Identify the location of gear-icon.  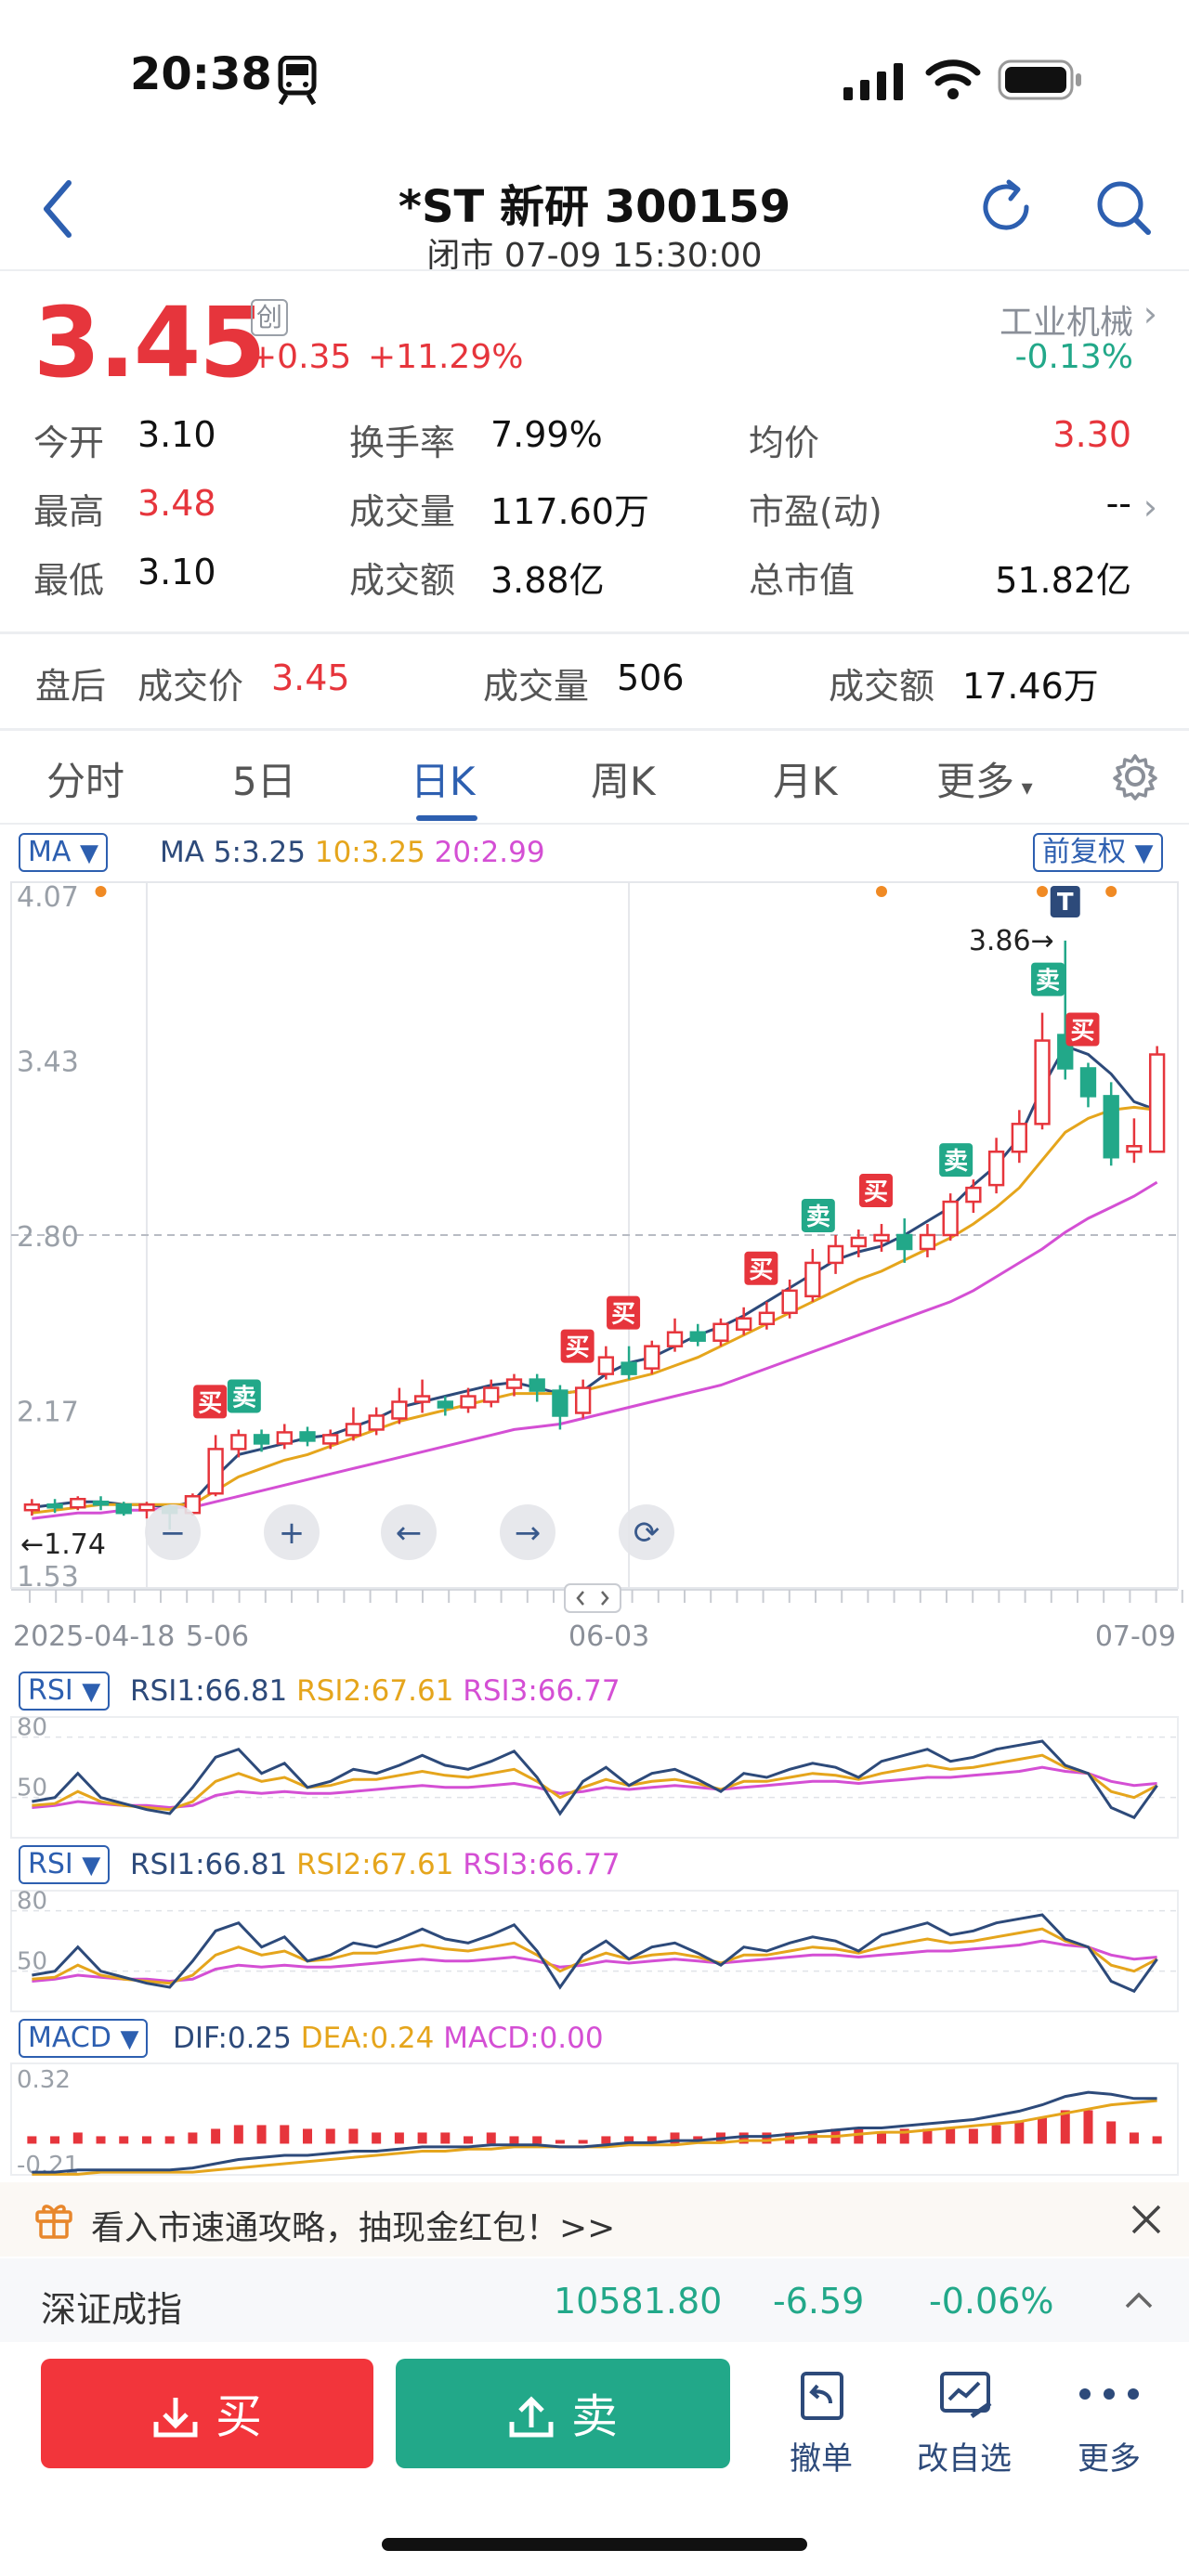
(1135, 776).